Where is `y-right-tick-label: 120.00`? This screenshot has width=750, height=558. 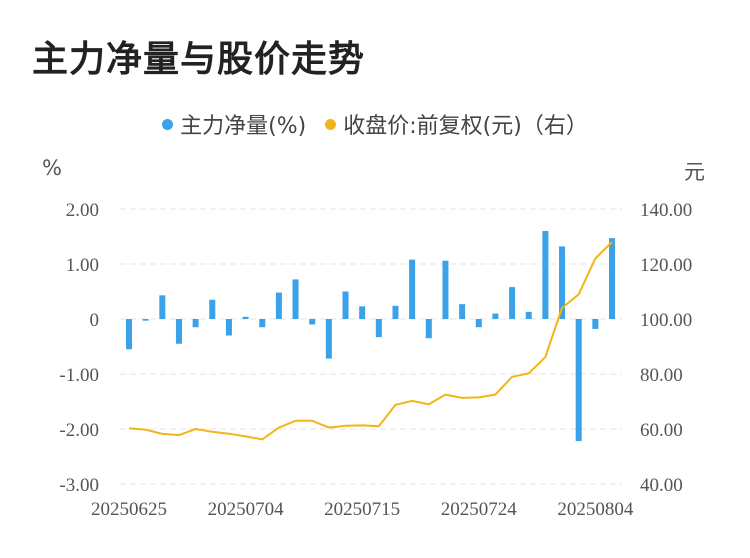
y-right-tick-label: 120.00 is located at coordinates (666, 265).